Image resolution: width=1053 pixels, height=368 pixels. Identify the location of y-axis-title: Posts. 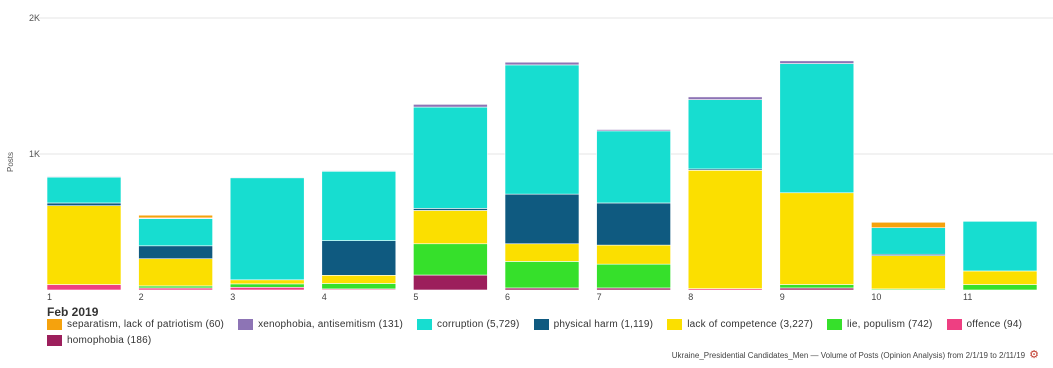
(10, 162).